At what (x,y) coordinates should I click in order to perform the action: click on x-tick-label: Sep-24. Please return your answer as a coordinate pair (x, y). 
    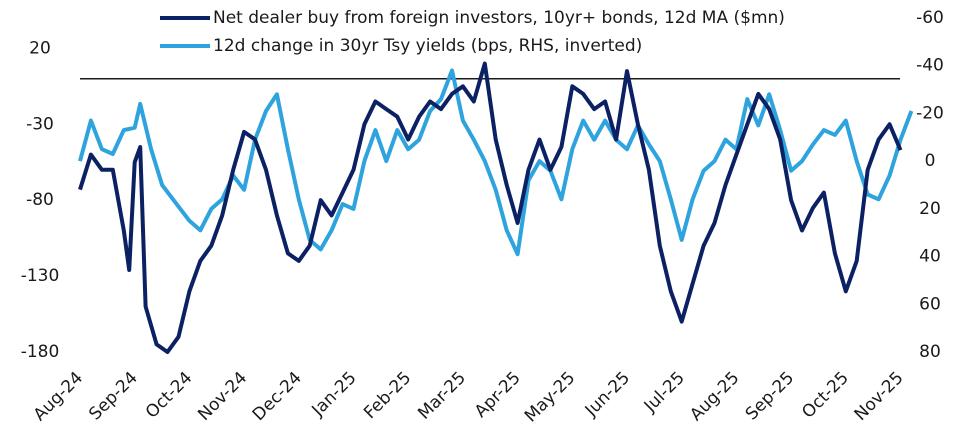
    Looking at the image, I should click on (113, 396).